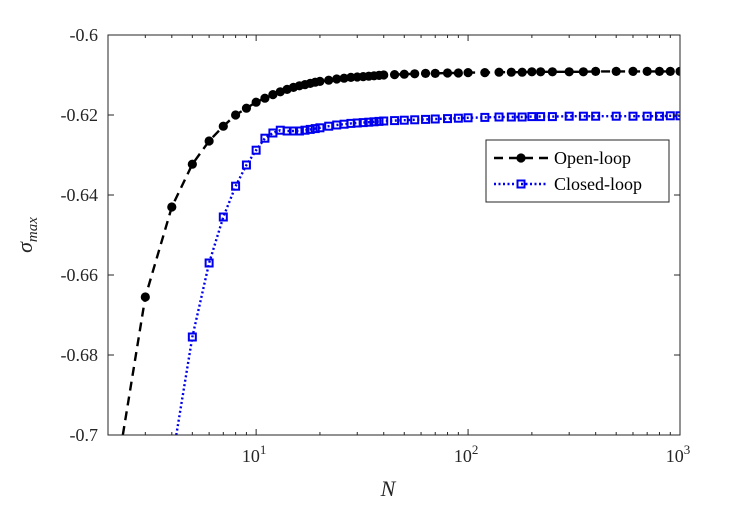 This screenshot has width=750, height=512. What do you see at coordinates (80, 195) in the screenshot?
I see `y-tick-label: -0.64` at bounding box center [80, 195].